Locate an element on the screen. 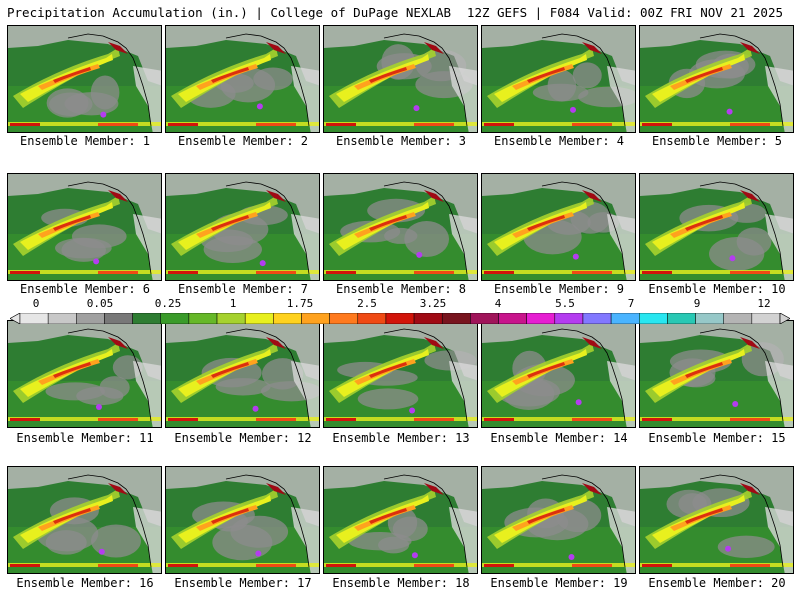 This screenshot has width=800, height=600. colorbar-label: 1 is located at coordinates (233, 303).